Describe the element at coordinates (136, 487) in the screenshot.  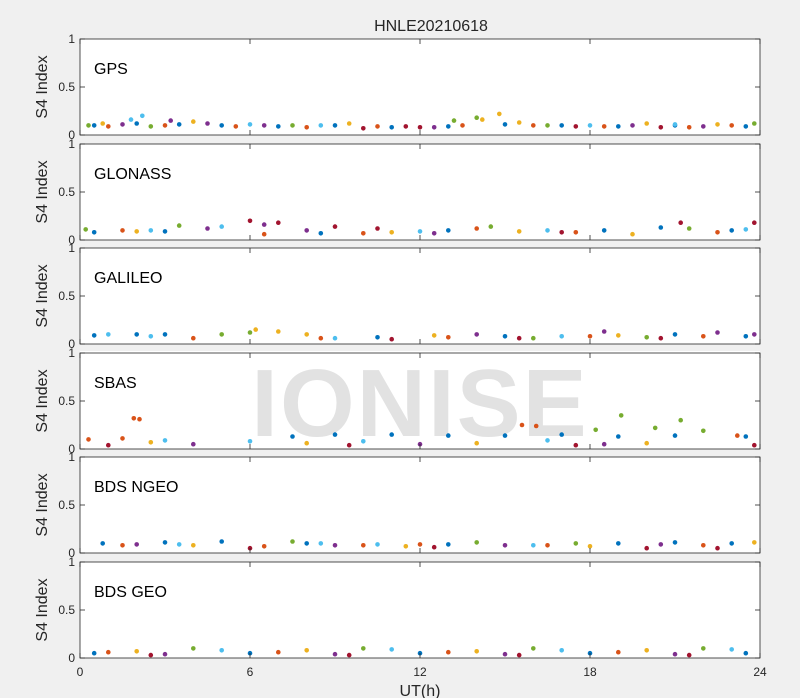
I see `panel-label: BDS NGEO` at that location.